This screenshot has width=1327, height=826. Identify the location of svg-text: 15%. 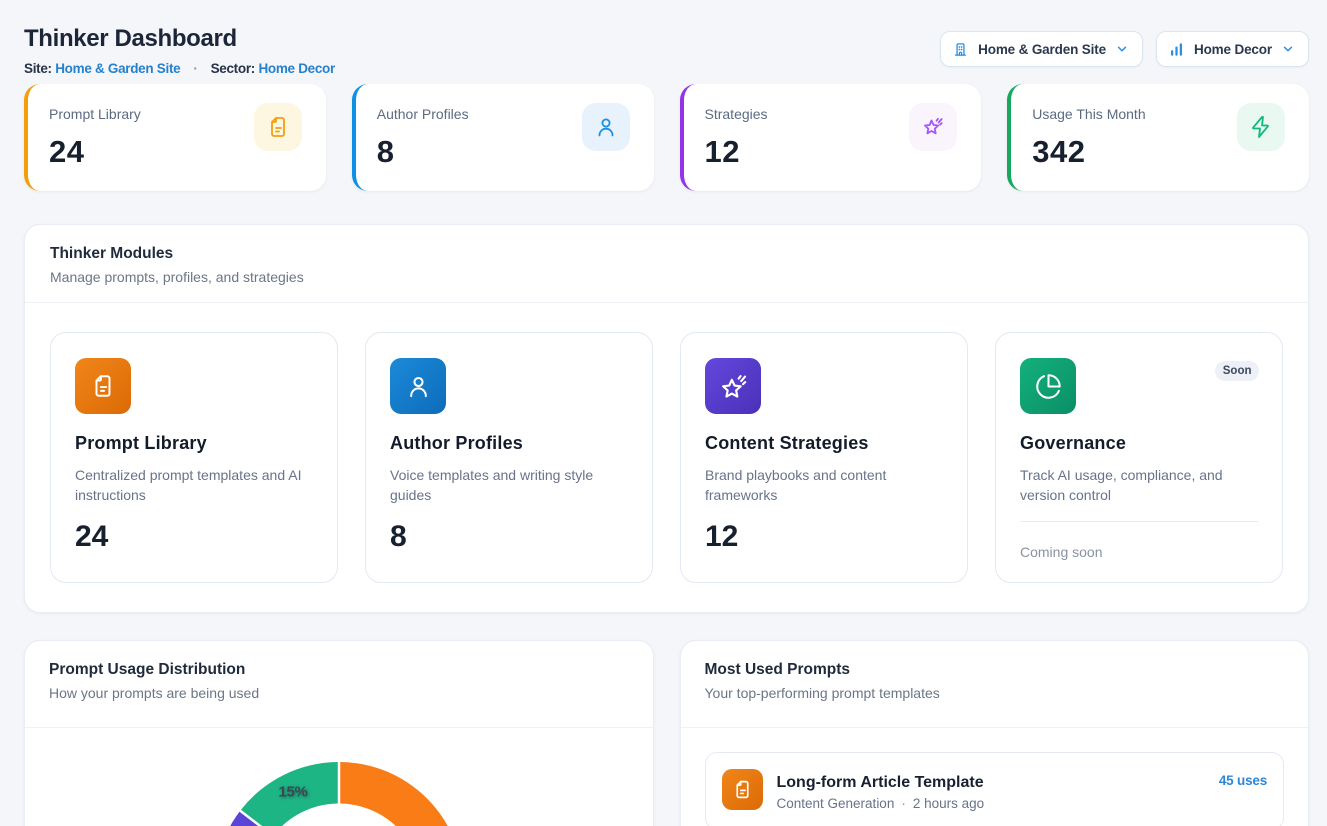
(292, 792).